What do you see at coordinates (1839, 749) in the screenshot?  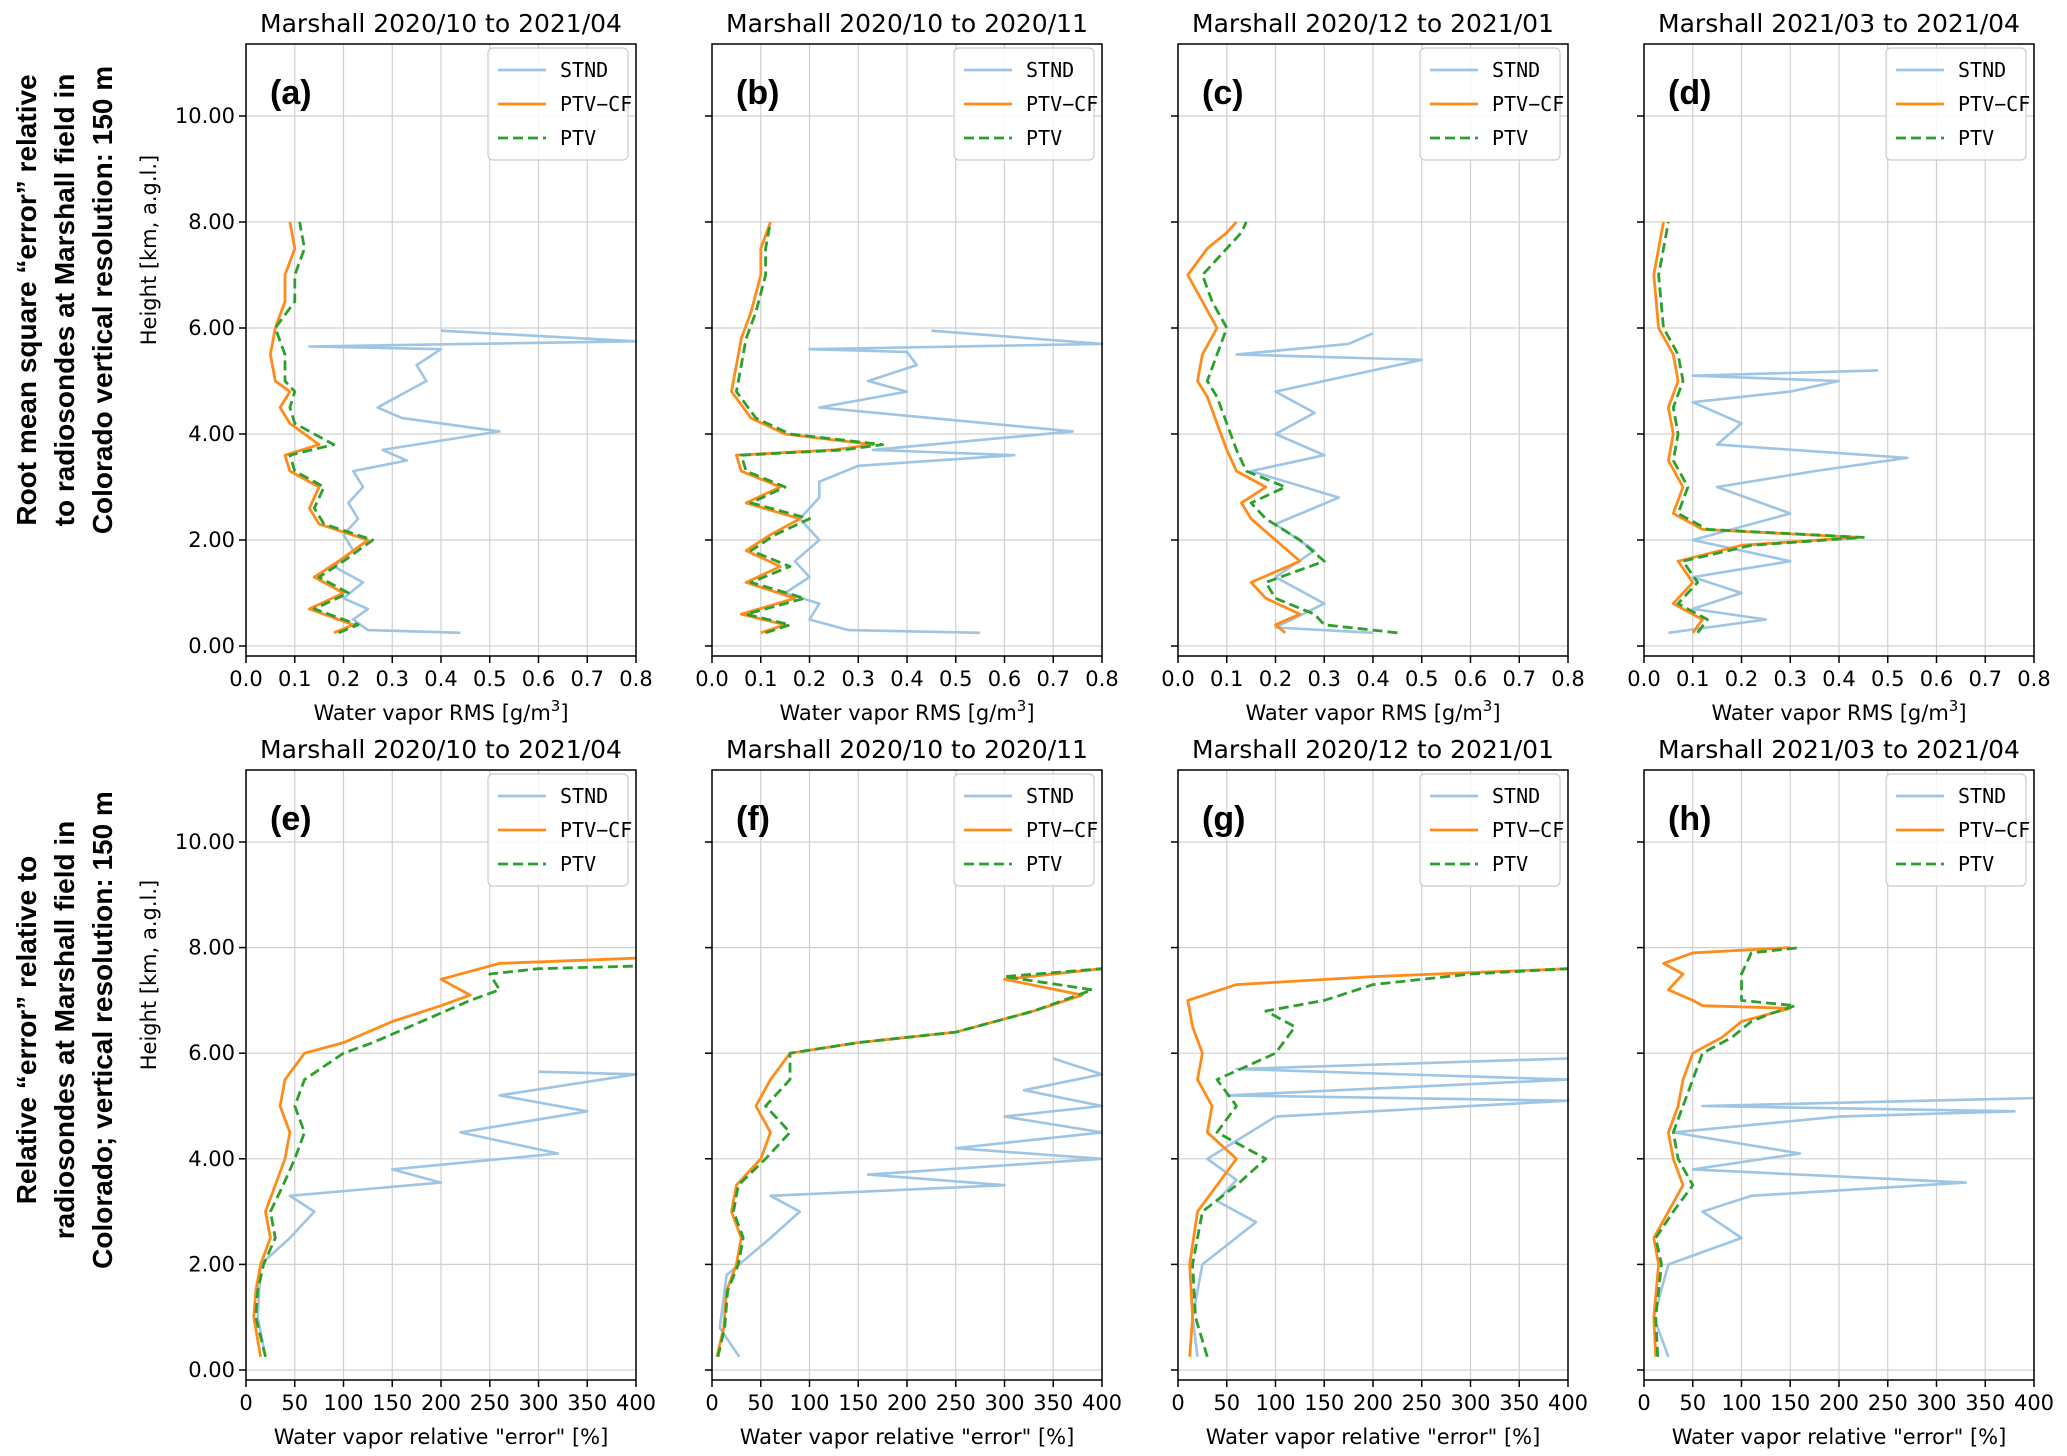 I see `panel-title: Marshall 2021/03 to 2021/04` at bounding box center [1839, 749].